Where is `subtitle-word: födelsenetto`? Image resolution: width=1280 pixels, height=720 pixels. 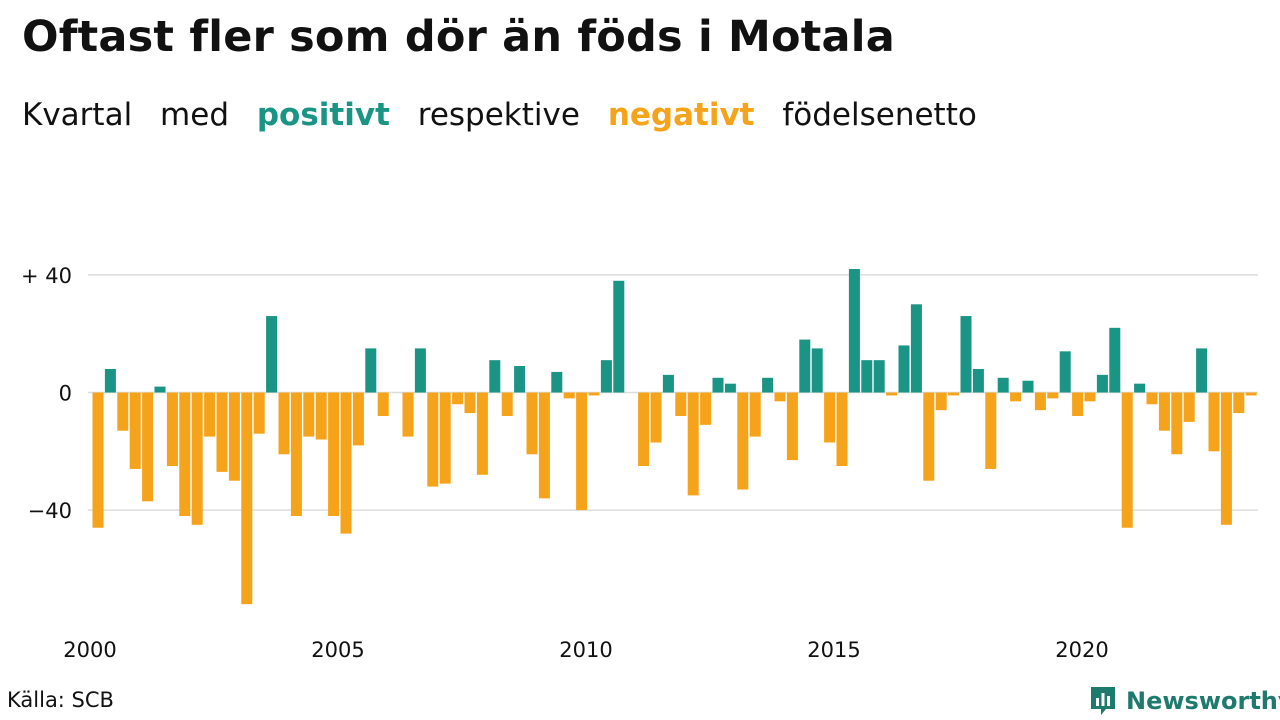 subtitle-word: födelsenetto is located at coordinates (879, 115).